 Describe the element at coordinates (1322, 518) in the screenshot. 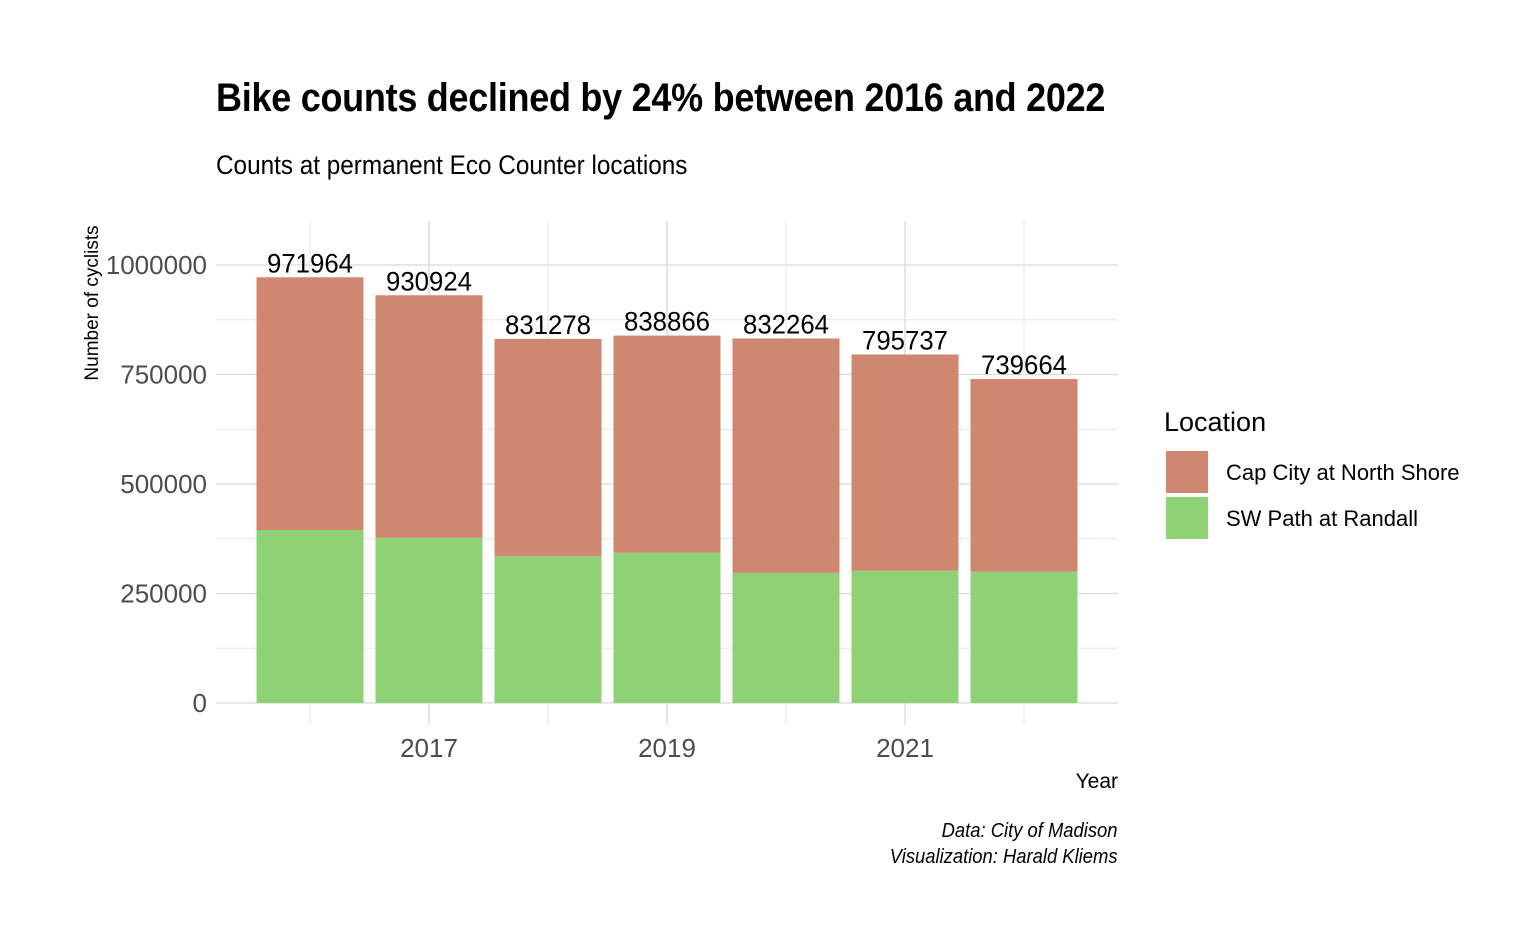

I see `legend-label-sw-path-at-randall: SW Path at Randall` at that location.